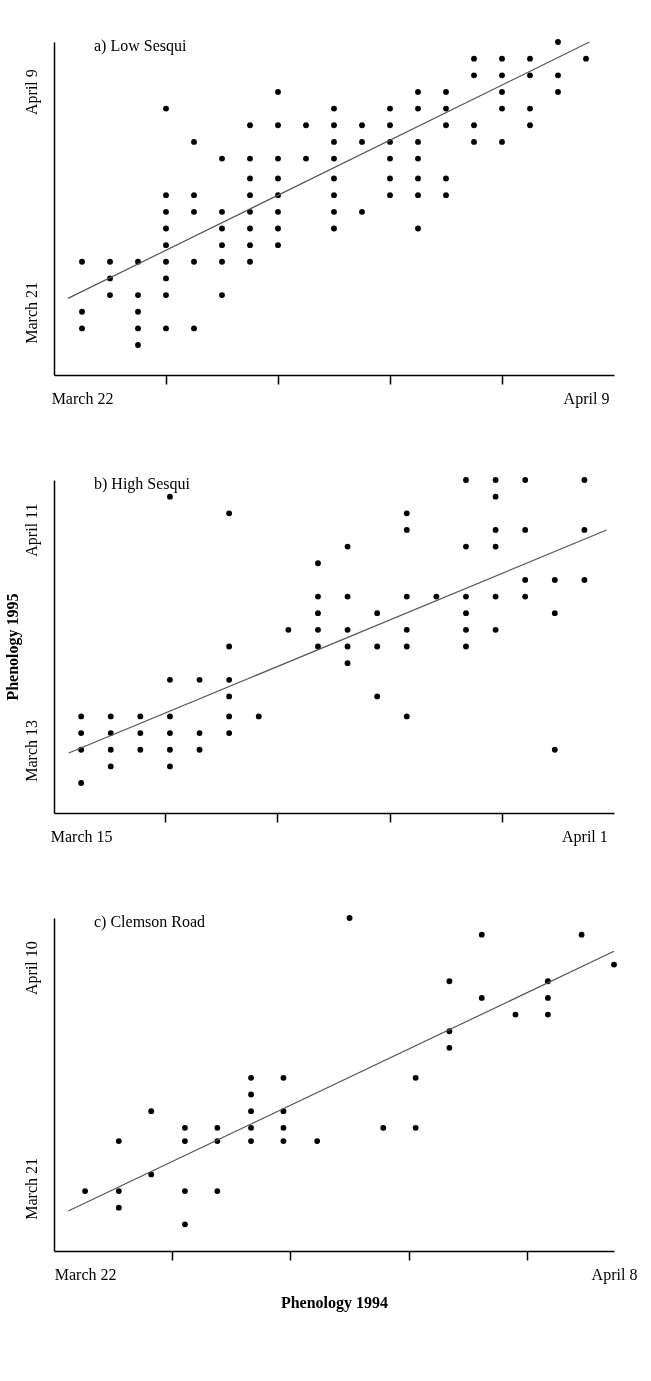 This screenshot has width=651, height=1381. Describe the element at coordinates (334, 1302) in the screenshot. I see `x-axis-title: Phenology 1994` at that location.